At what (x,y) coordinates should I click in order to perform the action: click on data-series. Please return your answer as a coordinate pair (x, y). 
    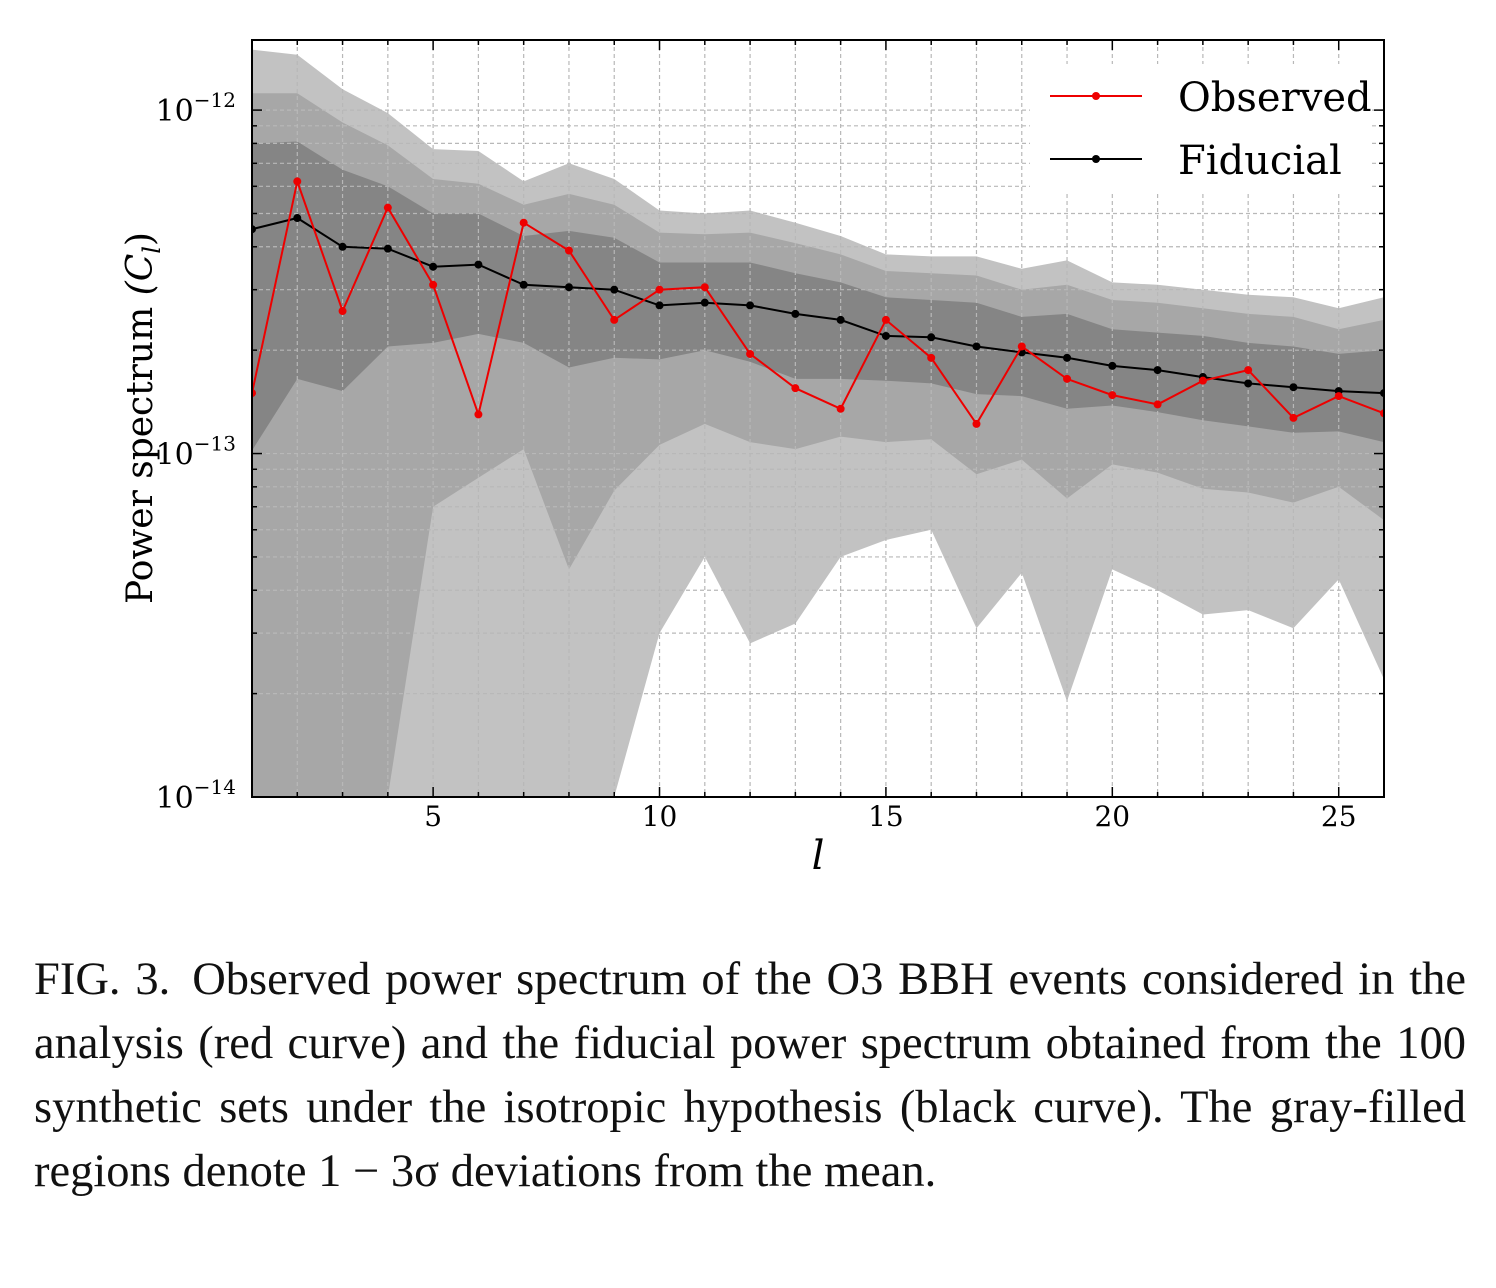
    Looking at the image, I should click on (818, 302).